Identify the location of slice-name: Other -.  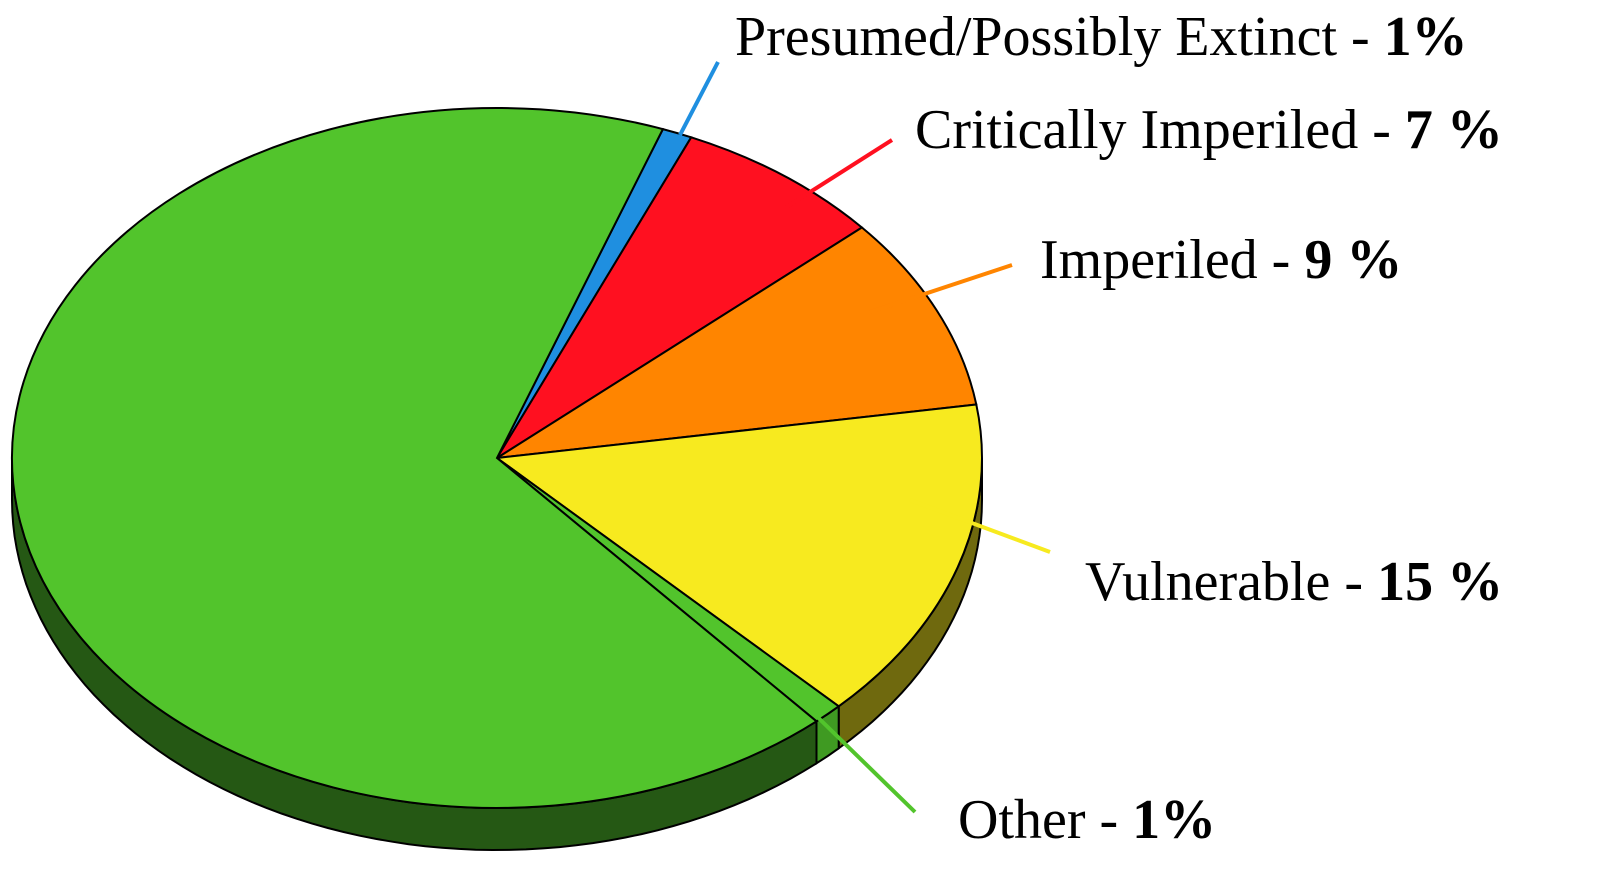
(1038, 820).